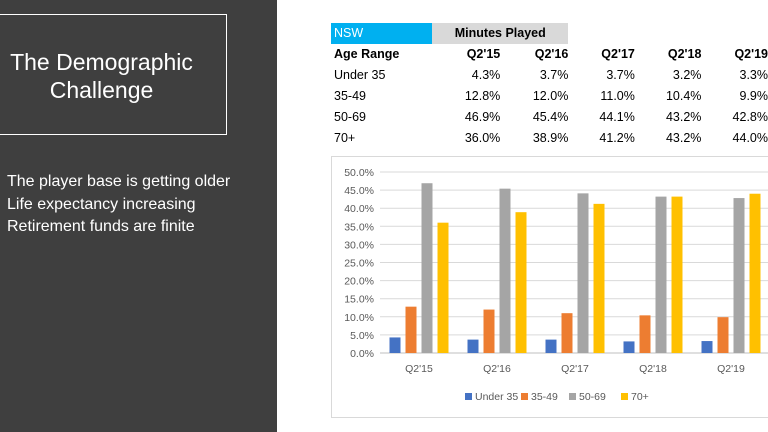 The image size is (768, 432). I want to click on table-cell: 70+, so click(345, 138).